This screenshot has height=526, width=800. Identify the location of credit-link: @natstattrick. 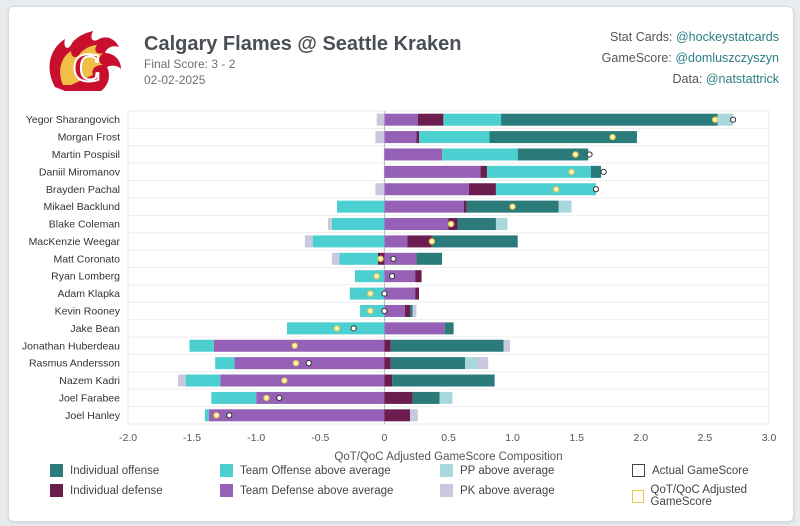
(742, 79).